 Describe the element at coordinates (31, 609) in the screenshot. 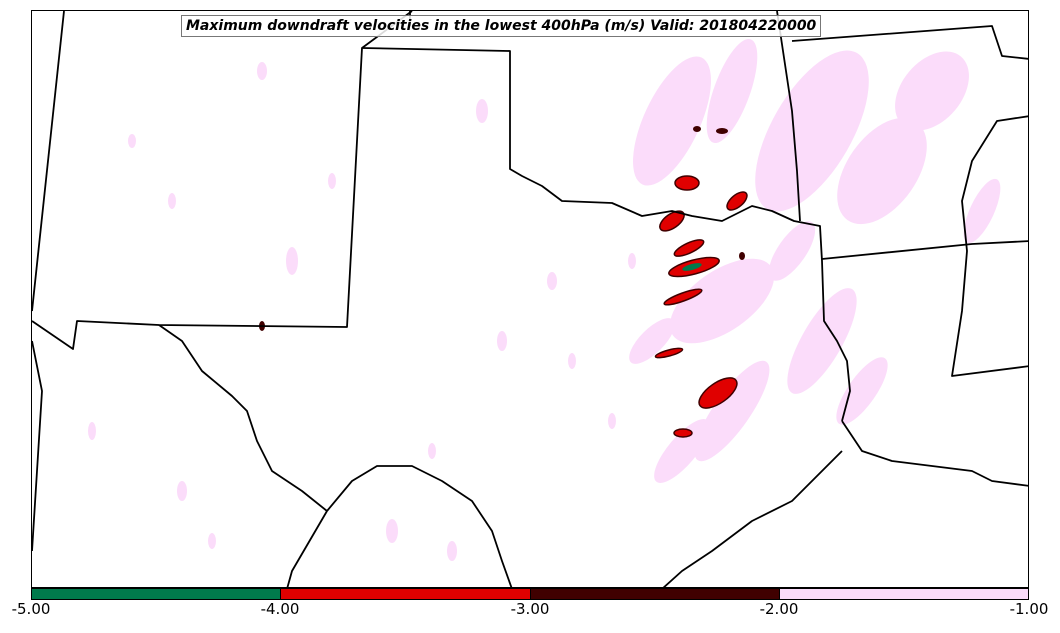

I see `colorbar-tick-label: -5.00` at that location.